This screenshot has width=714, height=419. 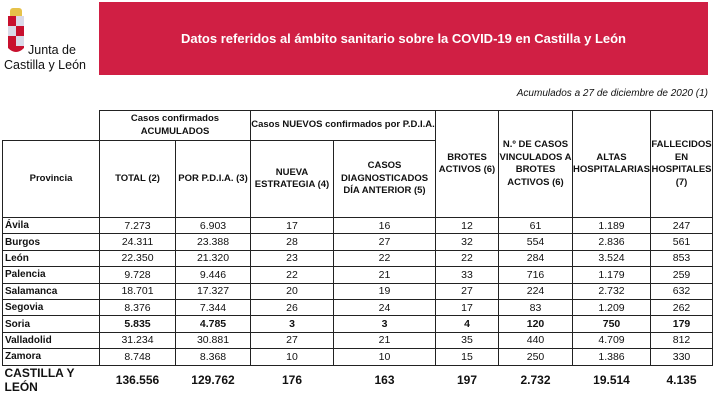 What do you see at coordinates (51, 275) in the screenshot?
I see `province-cell: Palencia` at bounding box center [51, 275].